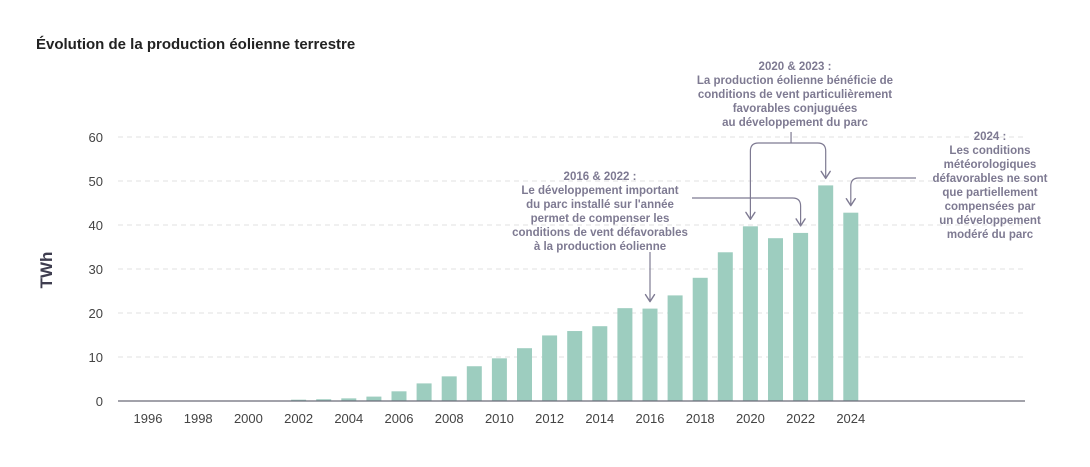 Image resolution: width=1090 pixels, height=467 pixels. Describe the element at coordinates (298, 418) in the screenshot. I see `x-tick-label: 2002` at that location.